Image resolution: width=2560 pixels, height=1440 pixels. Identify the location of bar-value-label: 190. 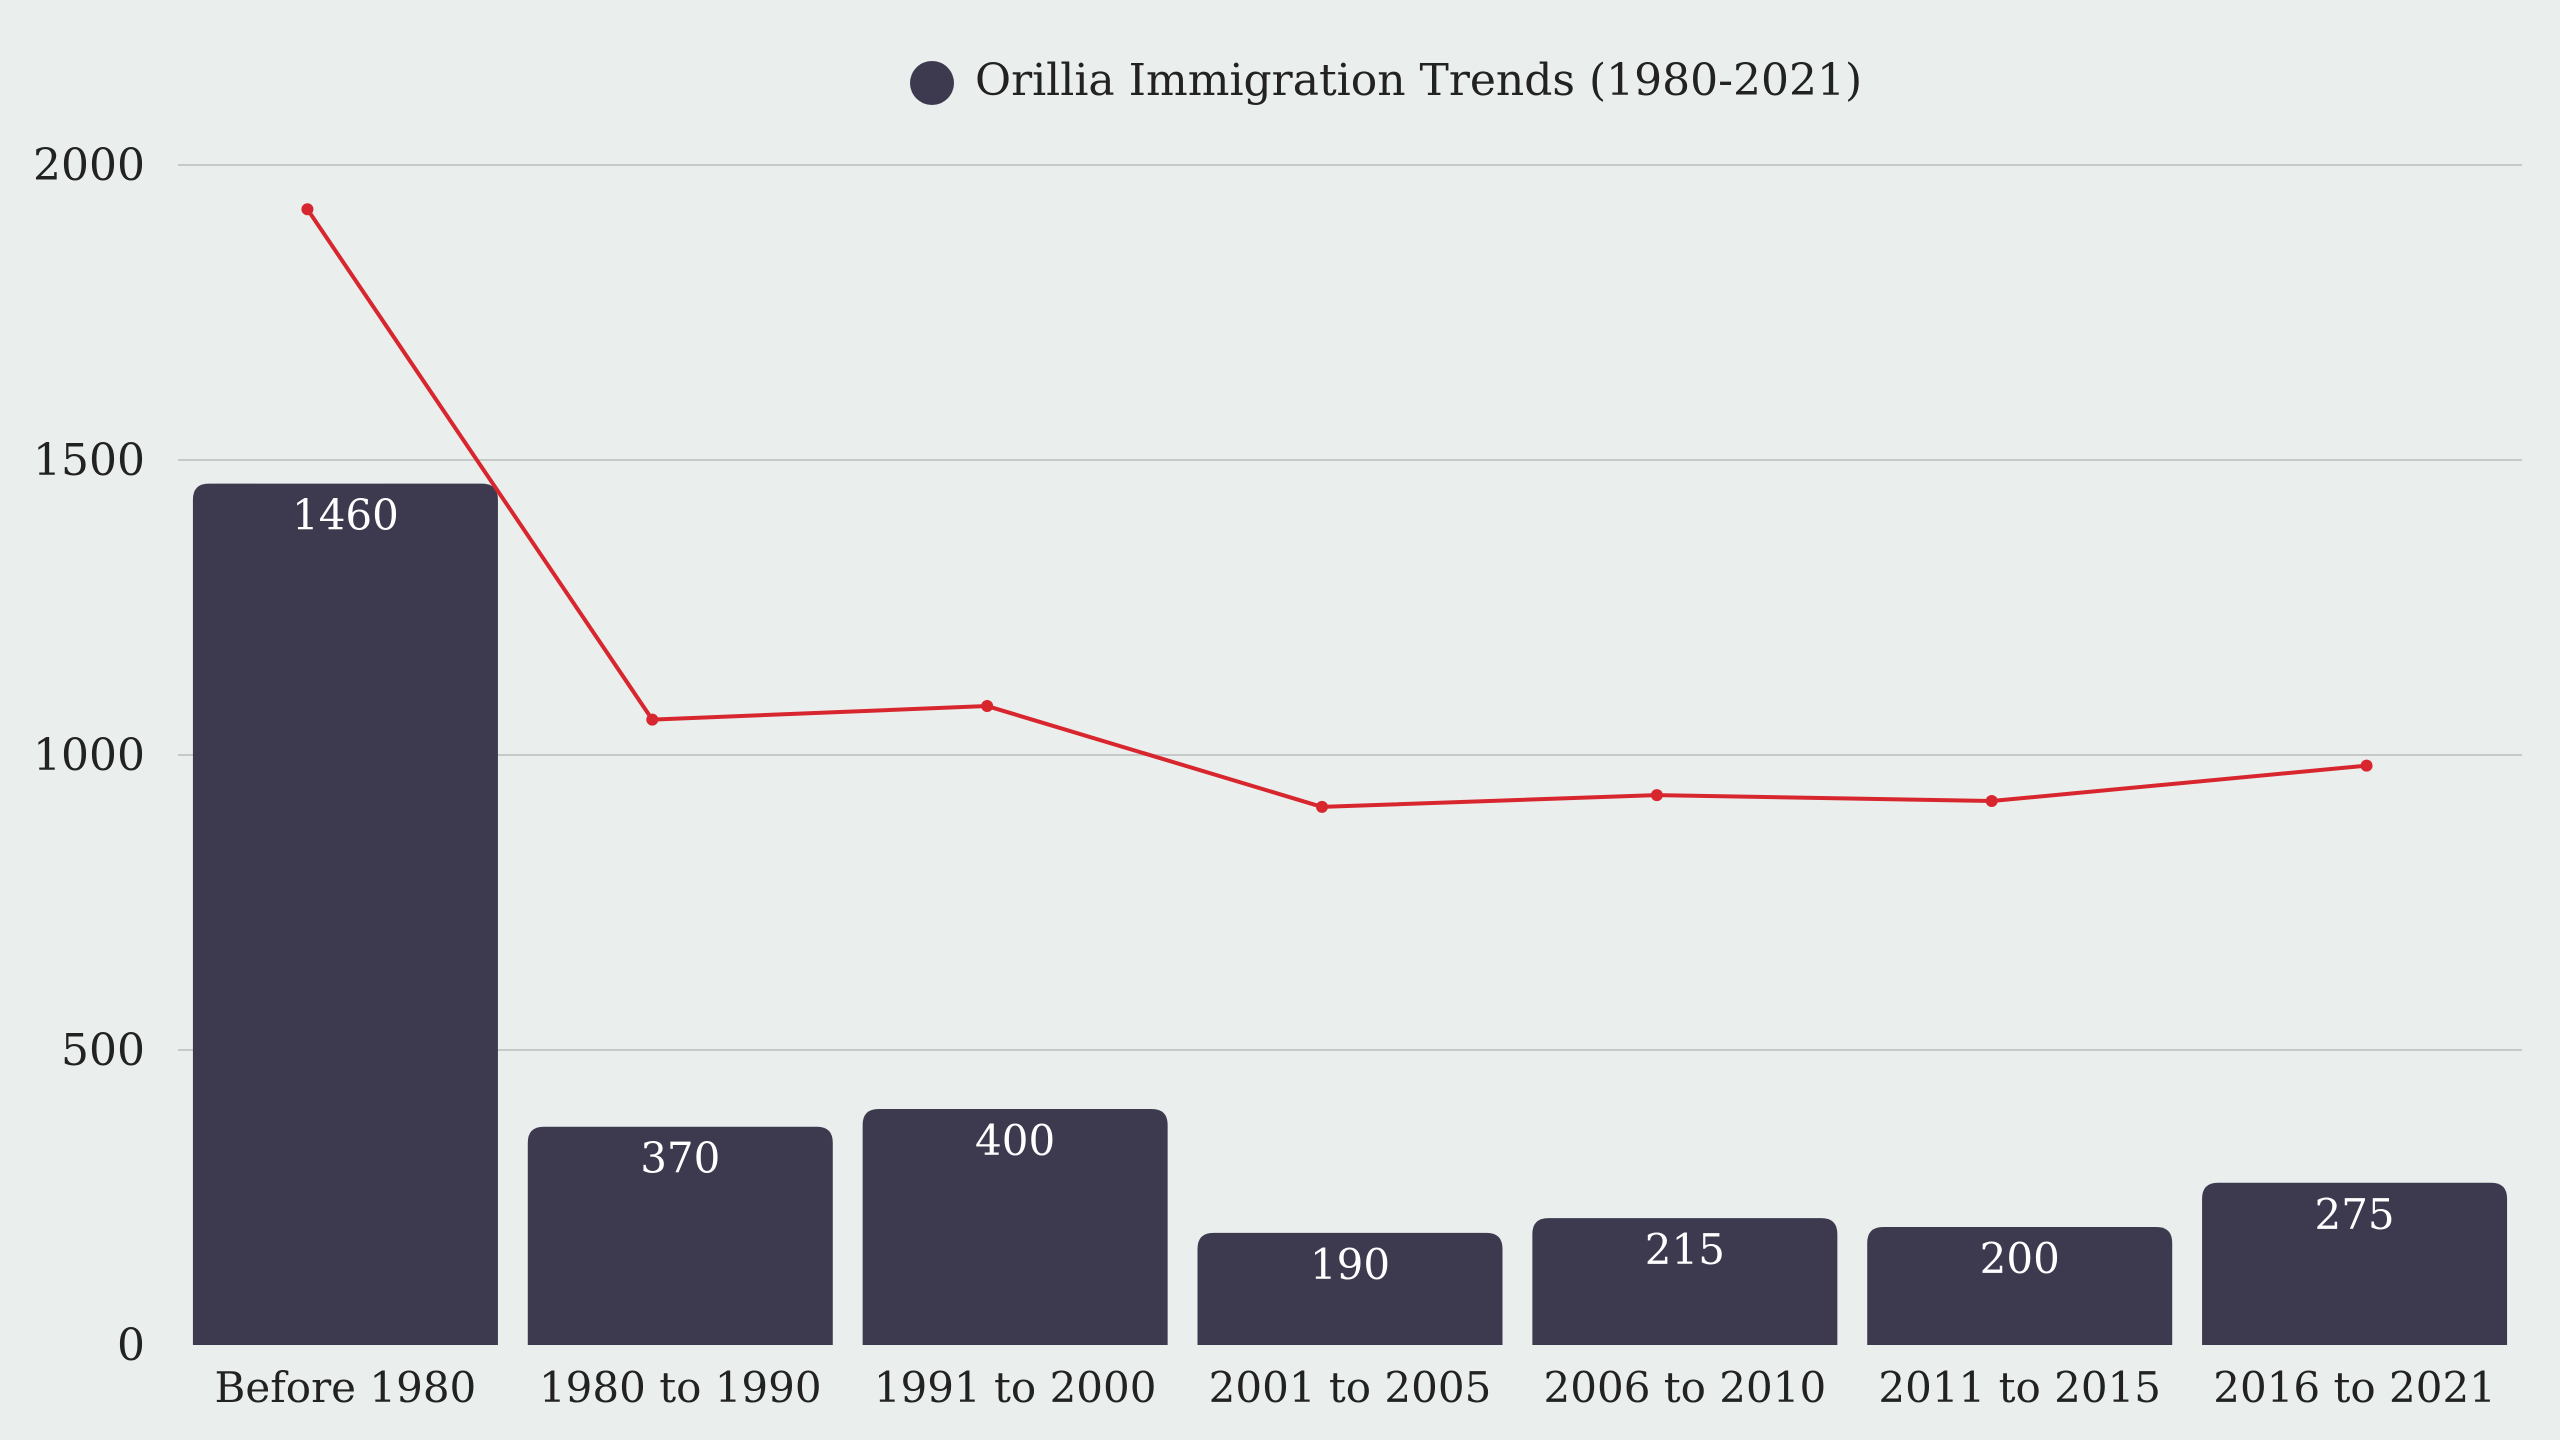
(1350, 1264).